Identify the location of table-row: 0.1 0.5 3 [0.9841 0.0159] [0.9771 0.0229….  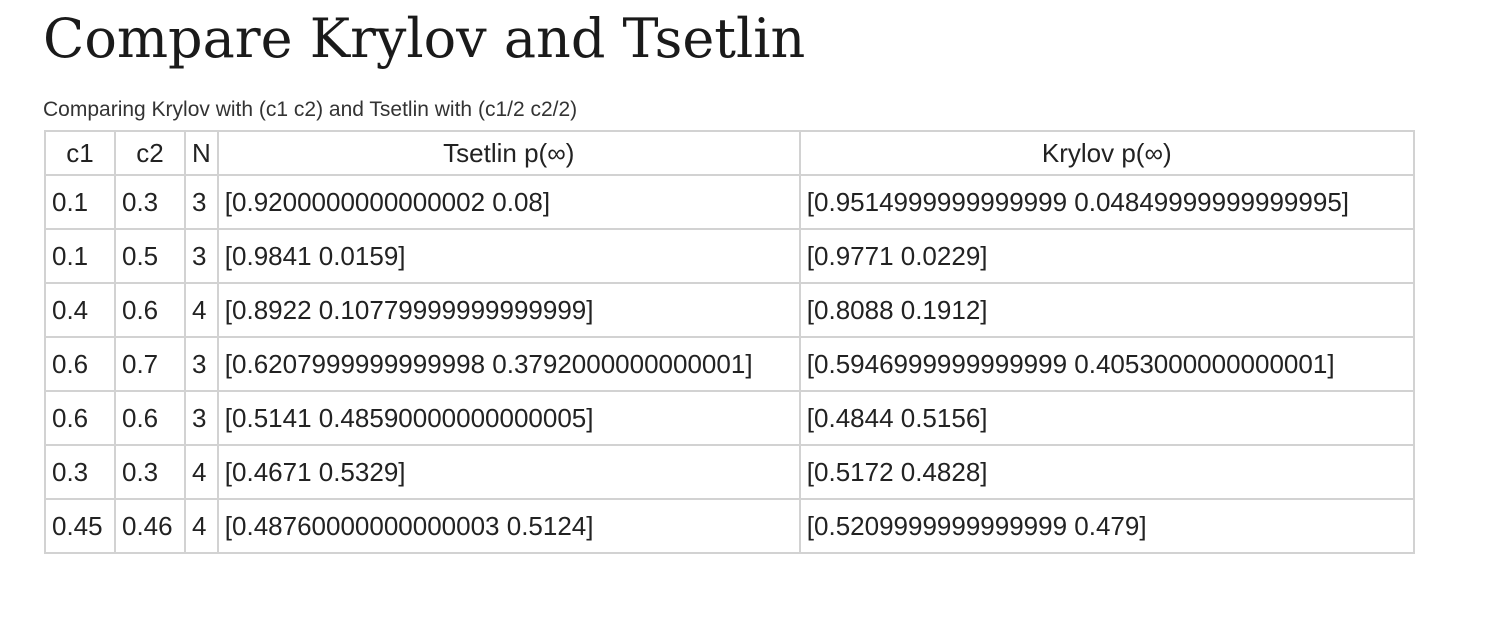
(729, 256).